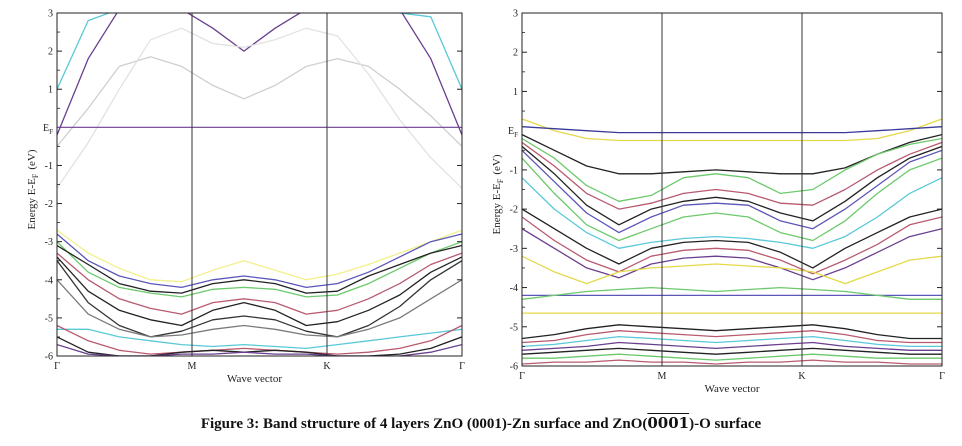 The image size is (962, 446). I want to click on caption-miller-index: 0001, so click(668, 423).